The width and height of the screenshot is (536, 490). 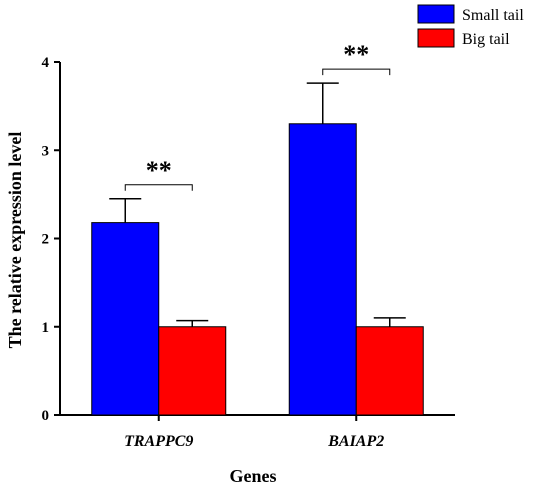 What do you see at coordinates (125, 319) in the screenshot?
I see `bar-small-tail-trappc9` at bounding box center [125, 319].